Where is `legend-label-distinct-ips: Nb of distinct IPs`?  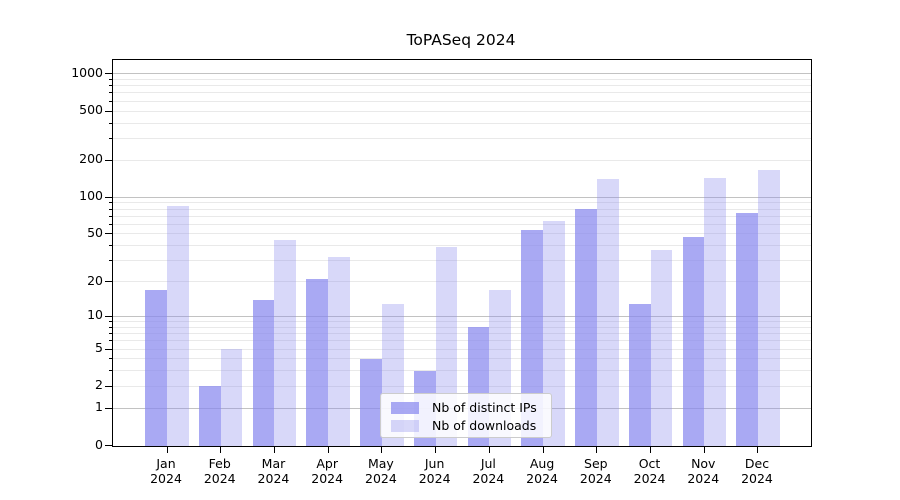 legend-label-distinct-ips: Nb of distinct IPs is located at coordinates (484, 407).